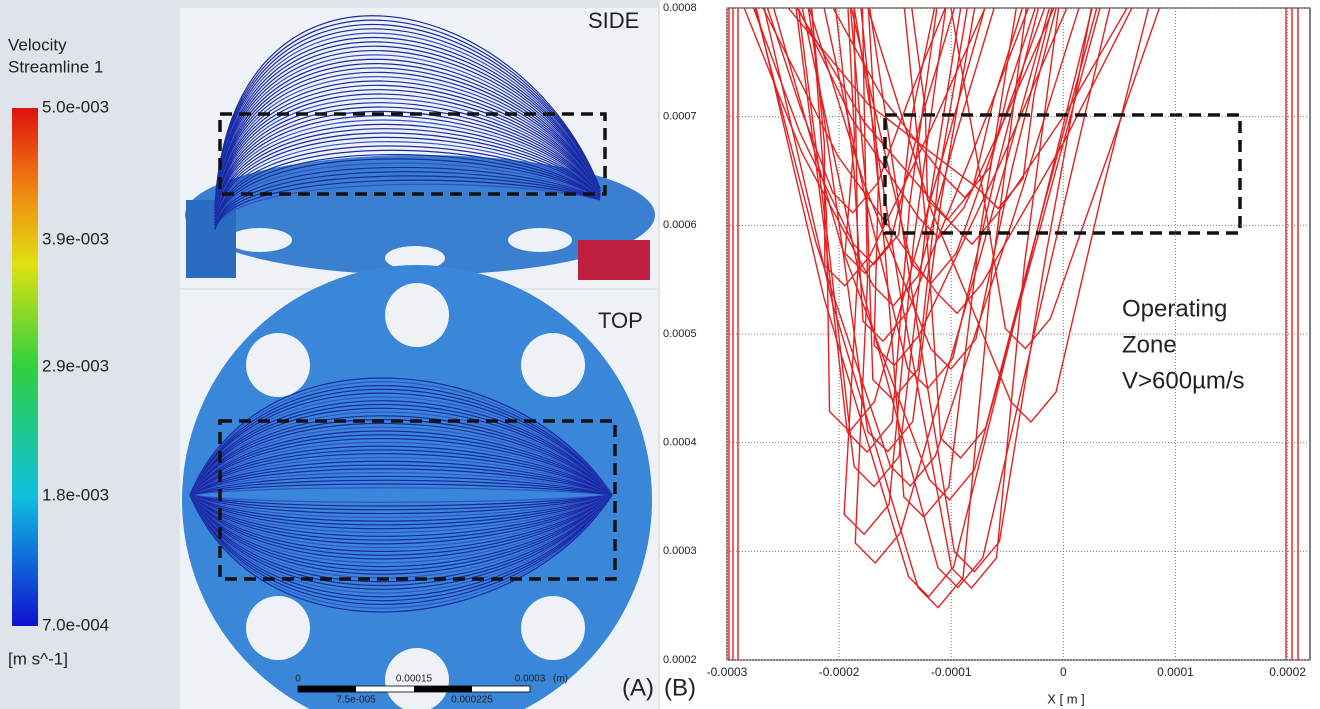  I want to click on side-label: SIDE, so click(613, 20).